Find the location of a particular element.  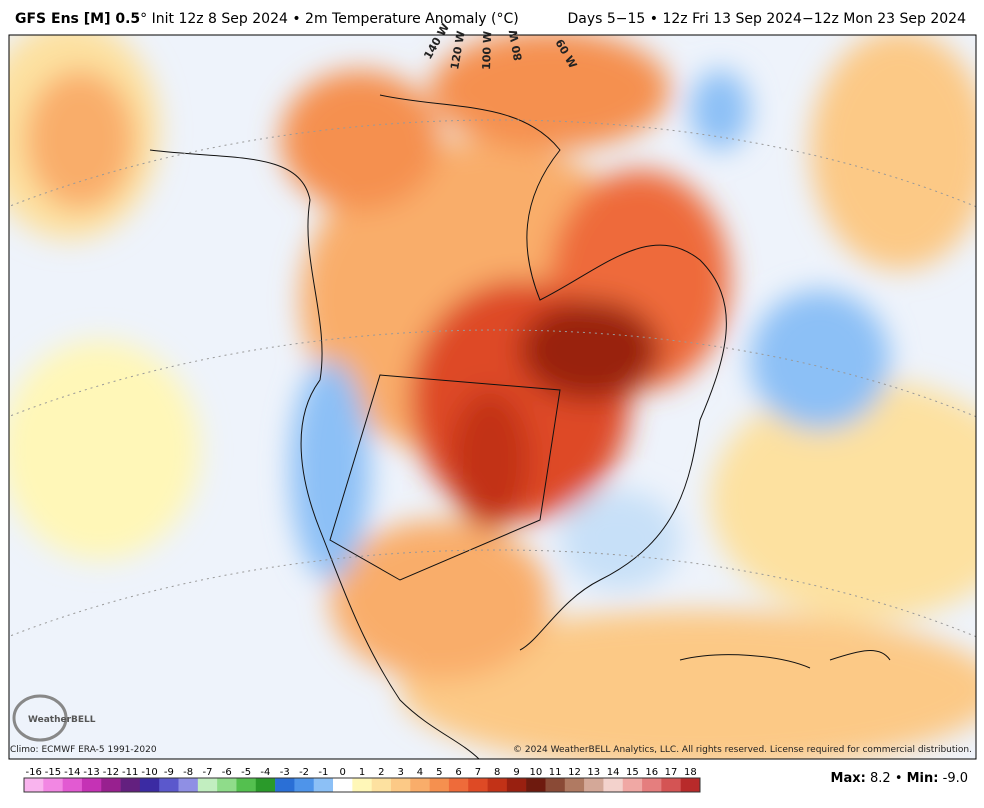

colorbar-label: 2 is located at coordinates (381, 772).